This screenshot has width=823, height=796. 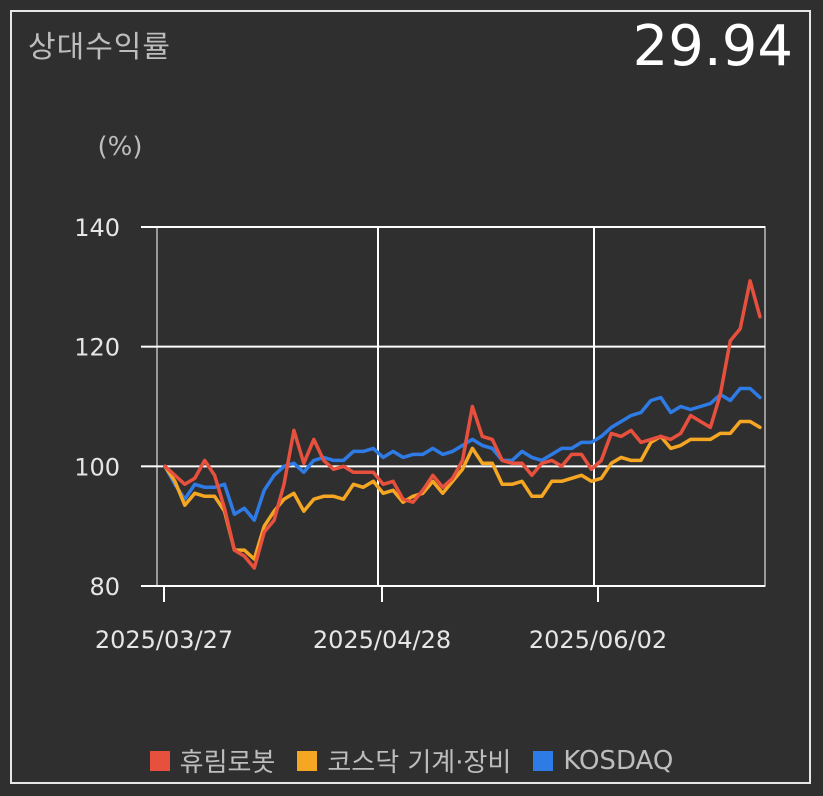 I want to click on y-tick-label: 140, so click(x=97, y=228).